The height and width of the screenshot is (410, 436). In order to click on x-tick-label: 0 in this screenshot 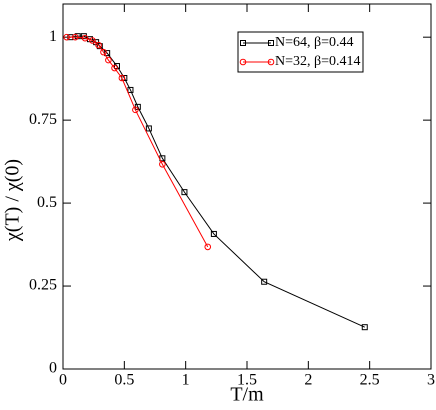, I will do `click(63, 380)`.